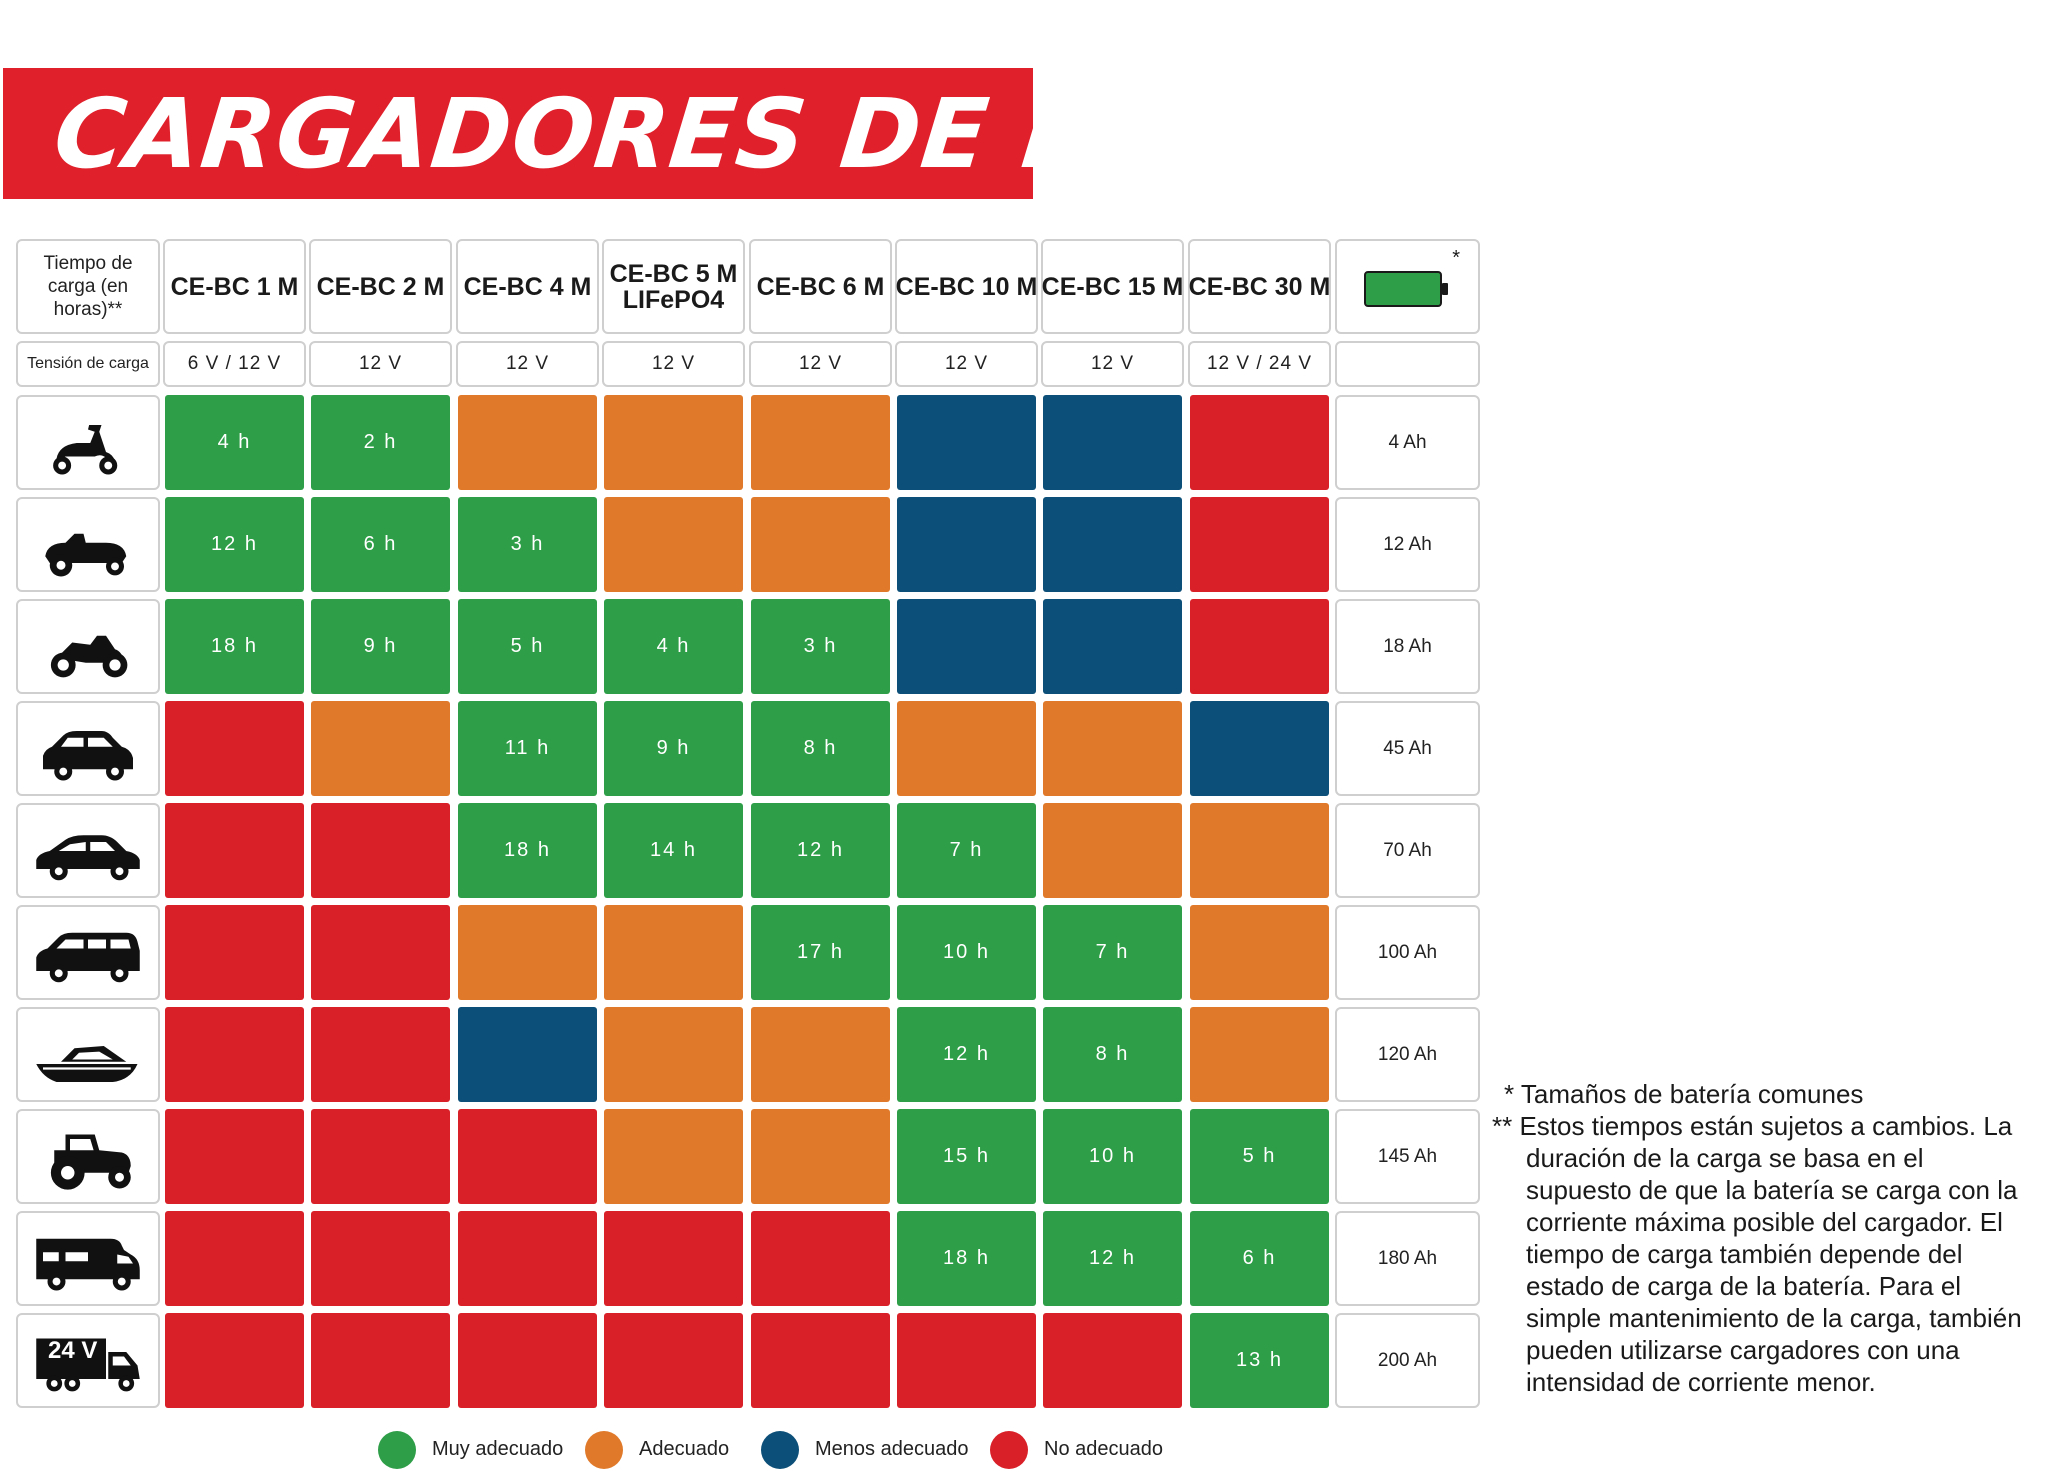 Image resolution: width=2050 pixels, height=1476 pixels. I want to click on model-name: CE-BC 4 M, so click(527, 286).